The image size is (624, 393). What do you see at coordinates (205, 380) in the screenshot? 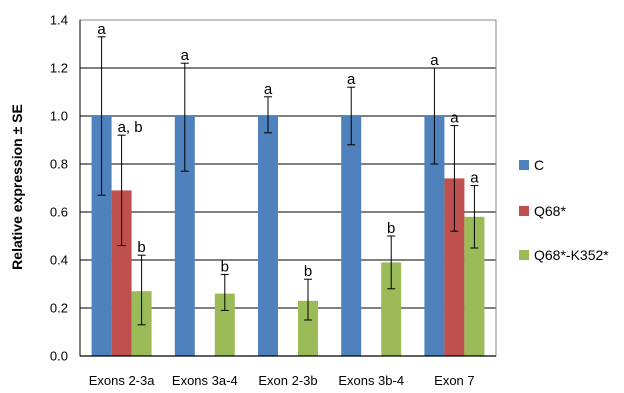
I see `x-tick-label: Exons 3a-4` at bounding box center [205, 380].